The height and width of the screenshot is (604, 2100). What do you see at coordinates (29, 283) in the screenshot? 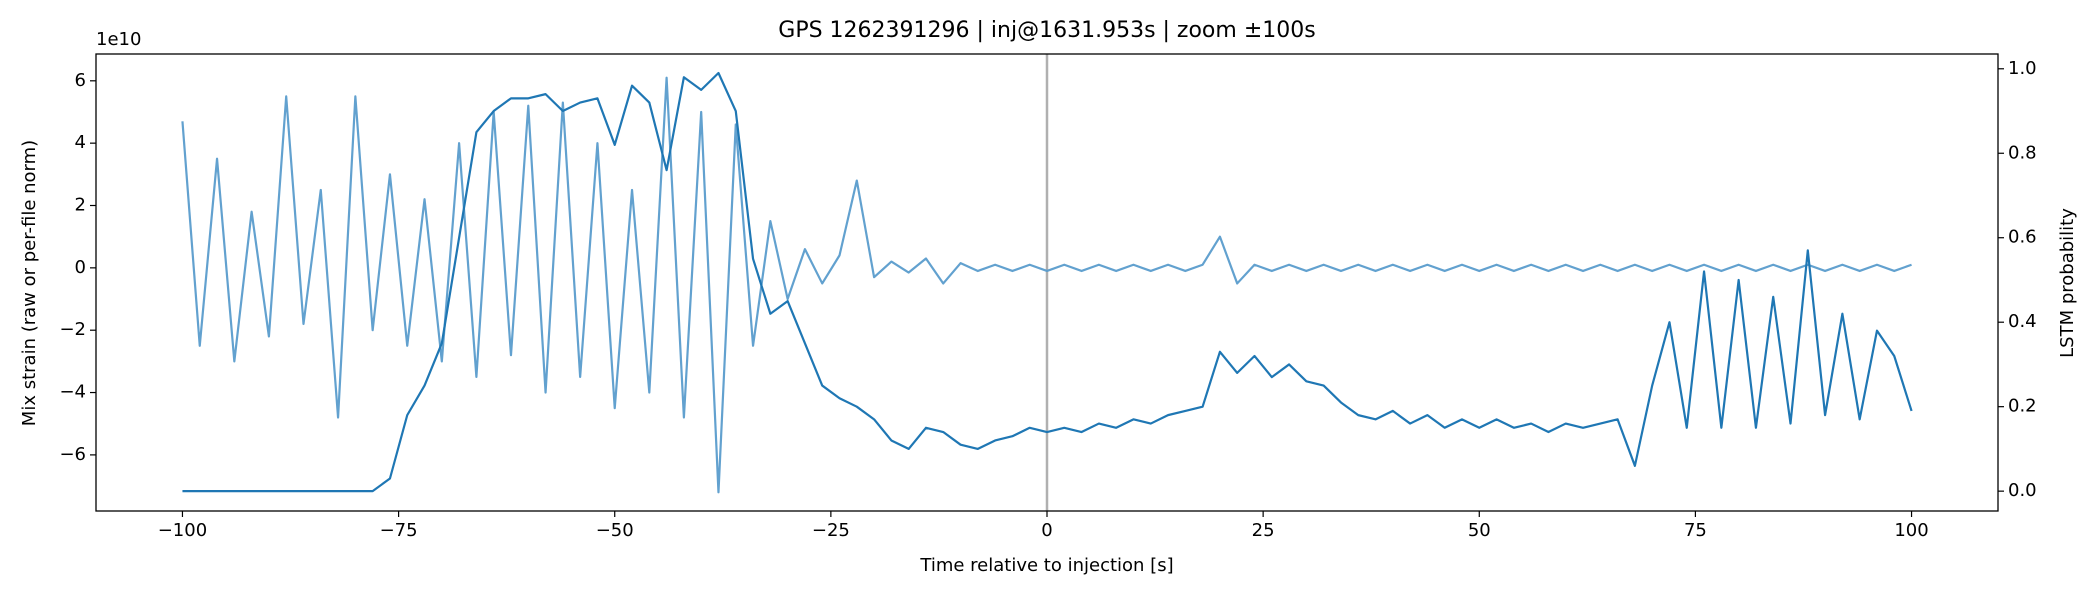
I see `y-axis-label: Mix strain (raw or per-file norm)` at bounding box center [29, 283].